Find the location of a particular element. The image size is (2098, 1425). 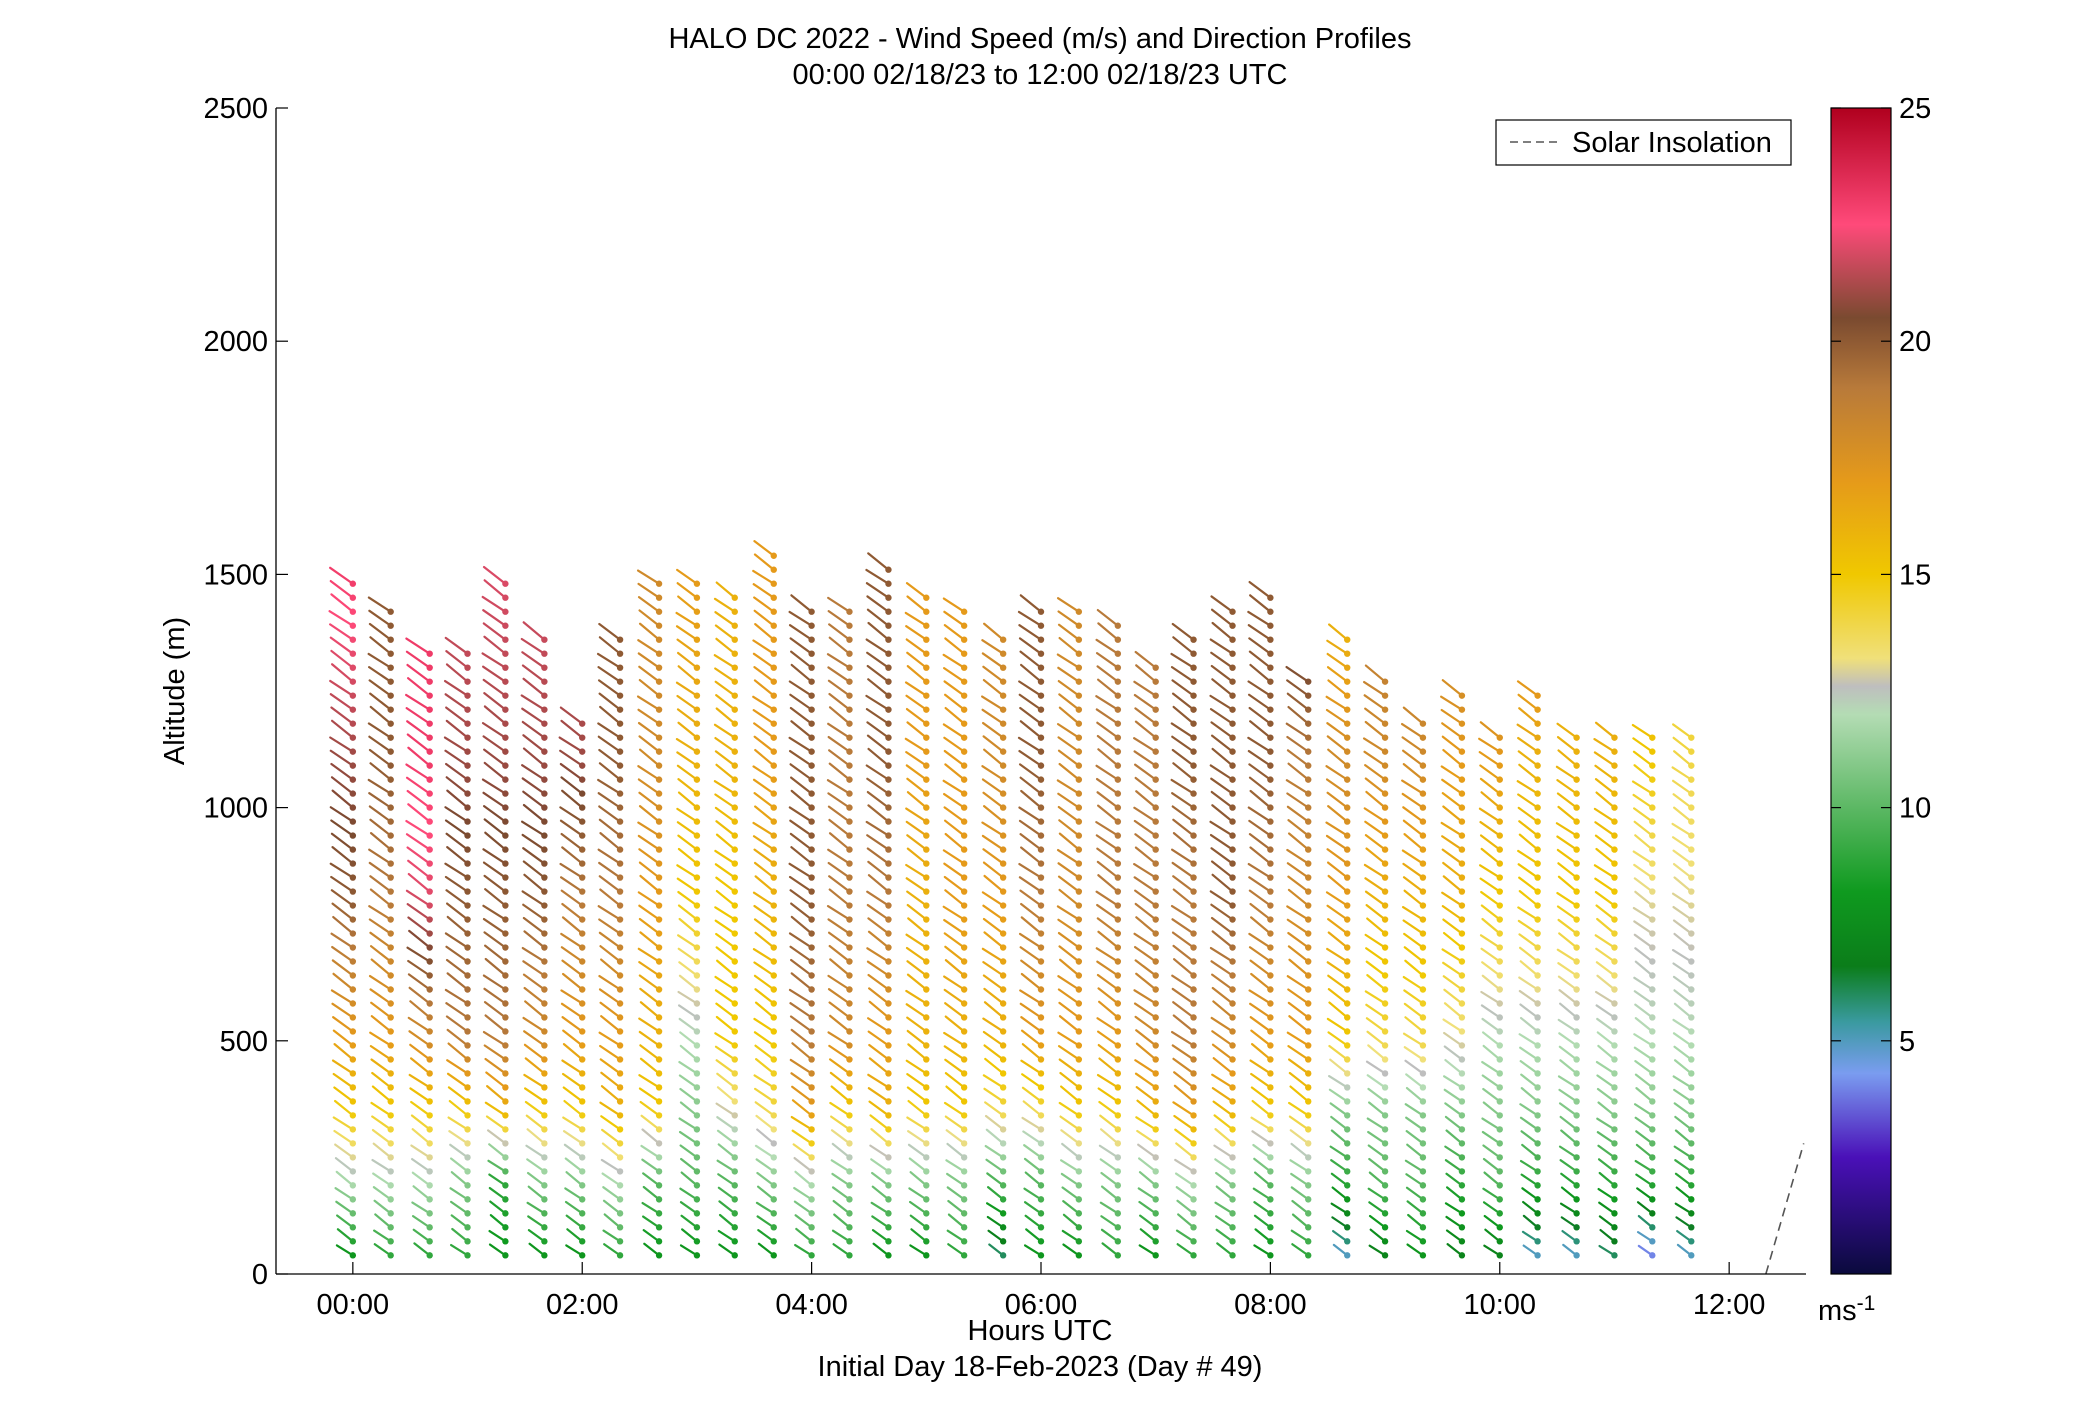

x-tick-label: 12:00 is located at coordinates (1729, 1305).